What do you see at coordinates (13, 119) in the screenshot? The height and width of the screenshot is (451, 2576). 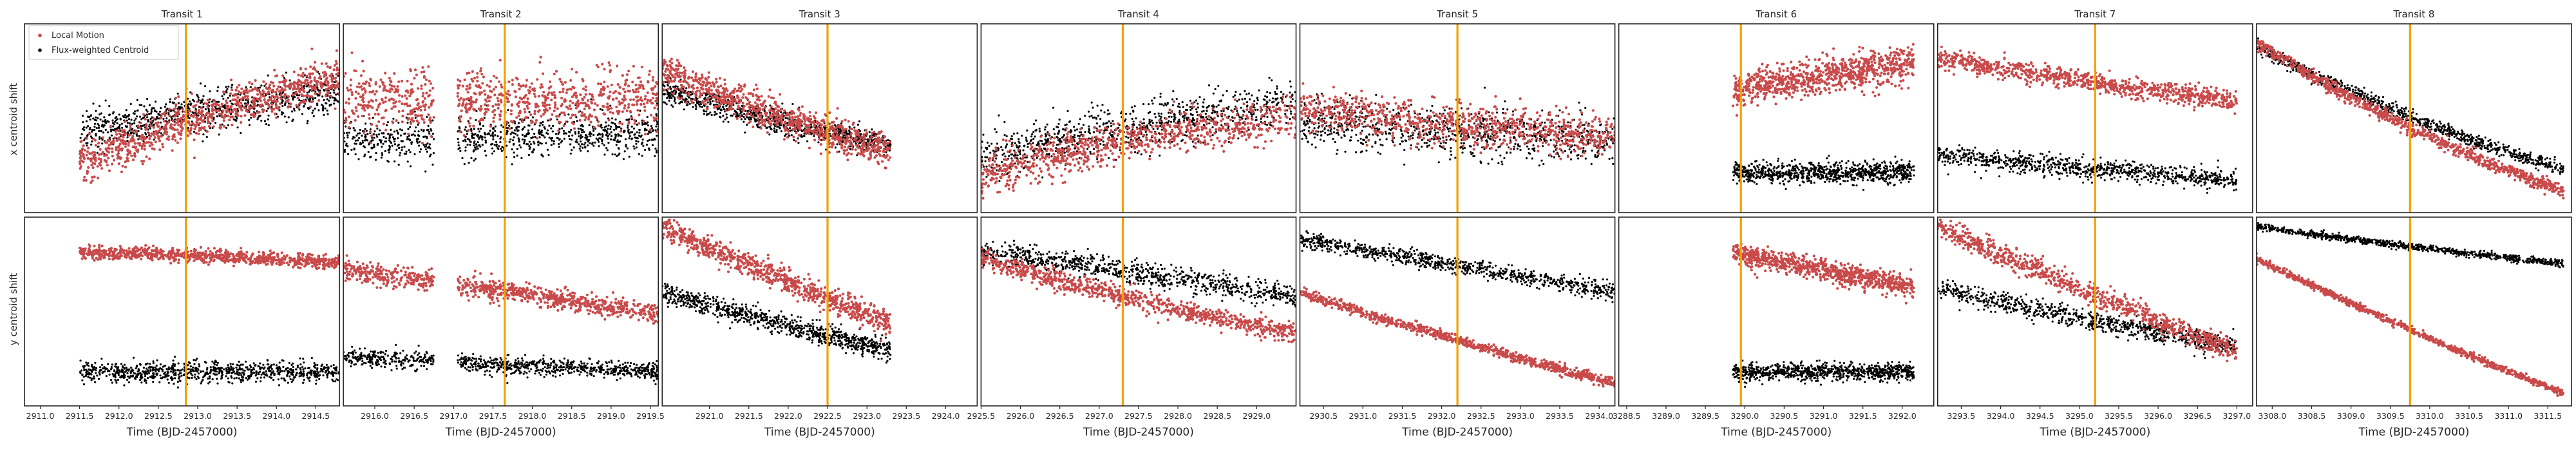 I see `y-axis-label-x-shift: x centroid shift` at bounding box center [13, 119].